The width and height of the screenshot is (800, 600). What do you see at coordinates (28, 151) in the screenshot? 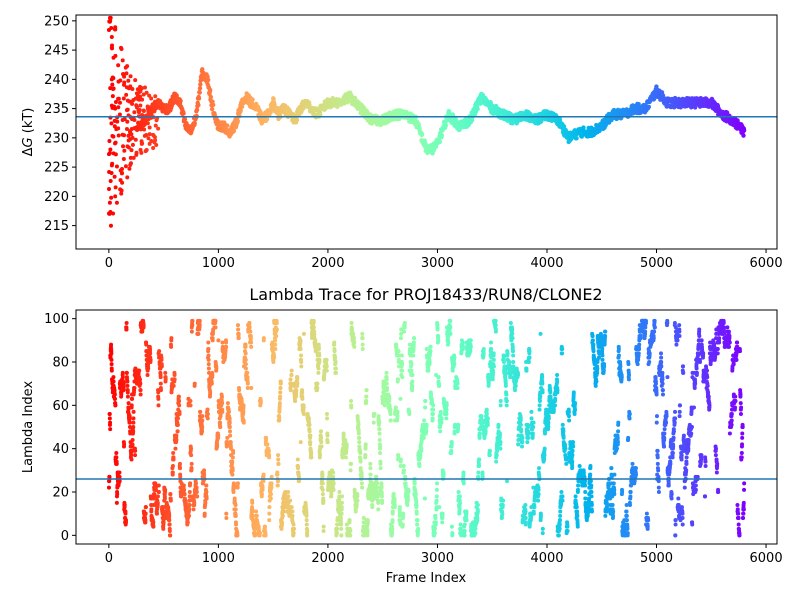
I see `delta-symbol: Δ` at bounding box center [28, 151].